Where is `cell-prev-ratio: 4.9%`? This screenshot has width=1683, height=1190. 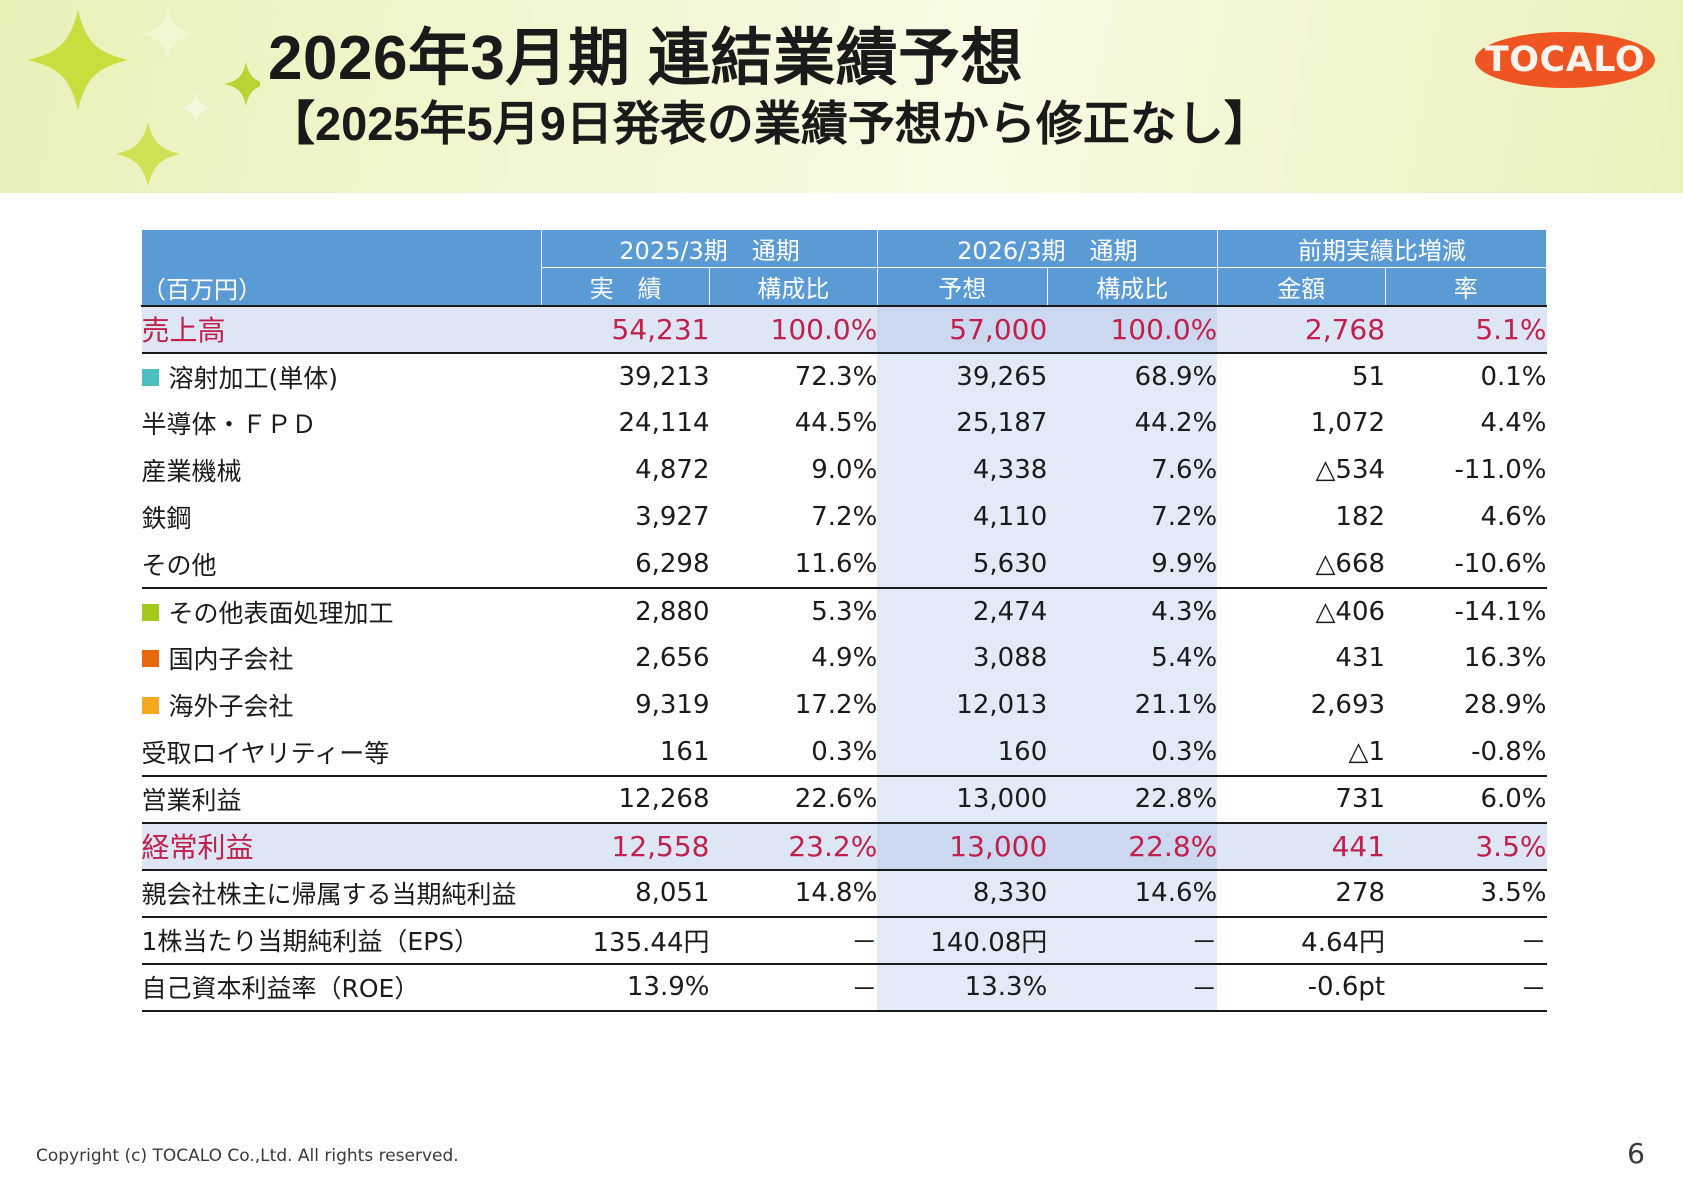
cell-prev-ratio: 4.9% is located at coordinates (844, 658).